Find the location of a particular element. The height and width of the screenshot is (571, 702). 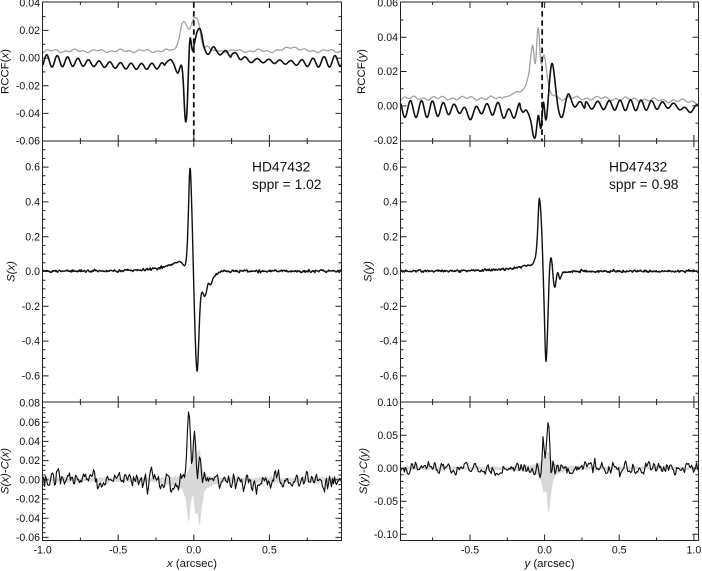

svg-text: 1.0 is located at coordinates (694, 551).